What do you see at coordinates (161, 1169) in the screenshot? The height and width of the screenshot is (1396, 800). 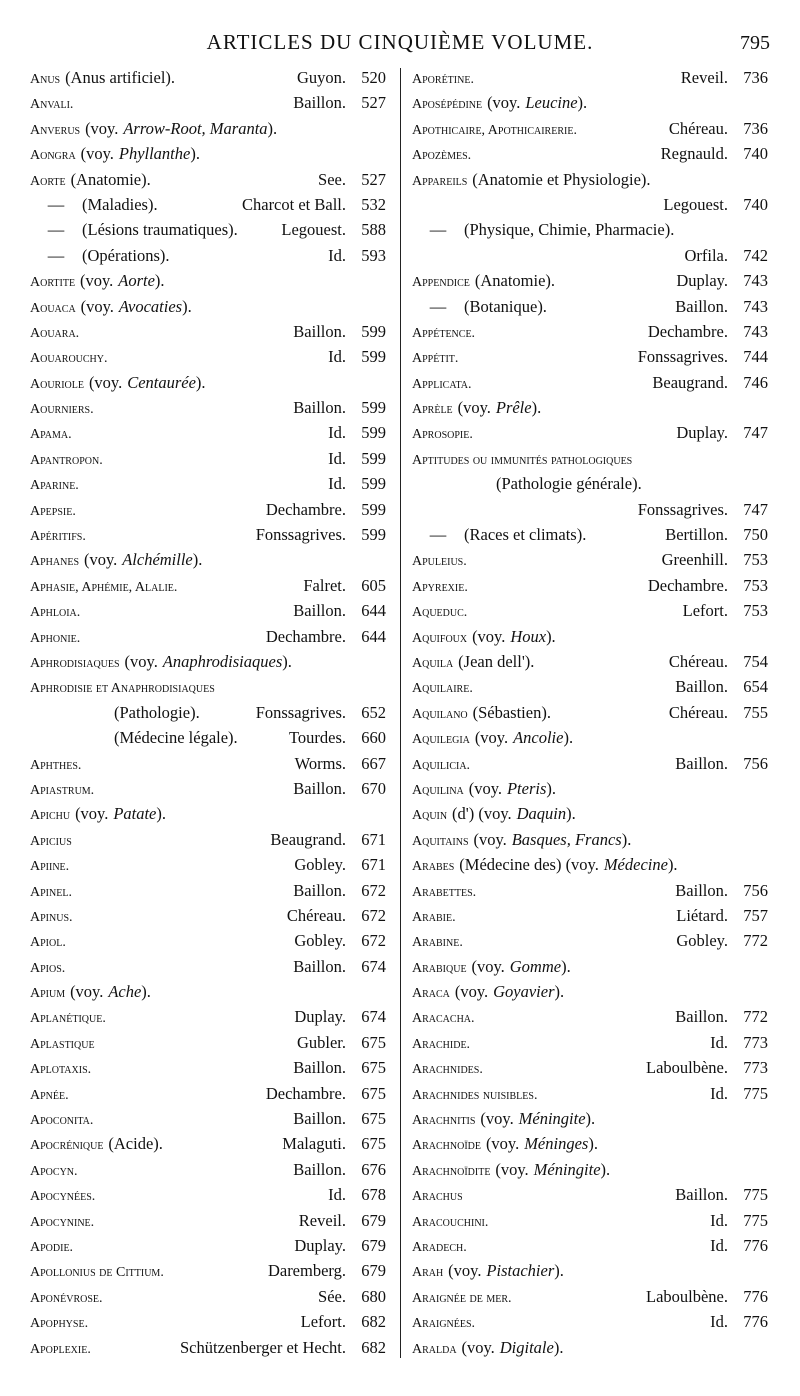 I see `entry-heading: Apocyn.` at bounding box center [161, 1169].